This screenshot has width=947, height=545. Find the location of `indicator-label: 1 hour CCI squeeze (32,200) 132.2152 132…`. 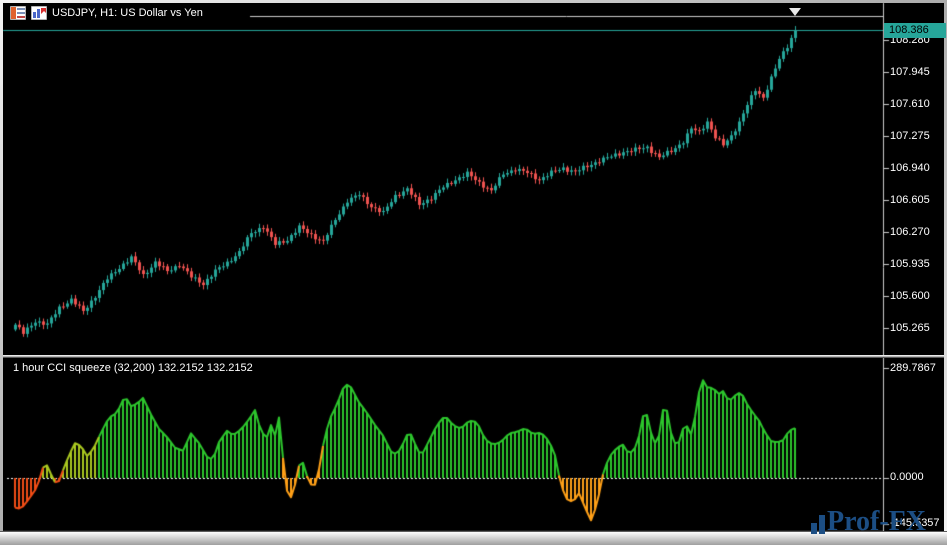

indicator-label: 1 hour CCI squeeze (32,200) 132.2152 132… is located at coordinates (133, 368).